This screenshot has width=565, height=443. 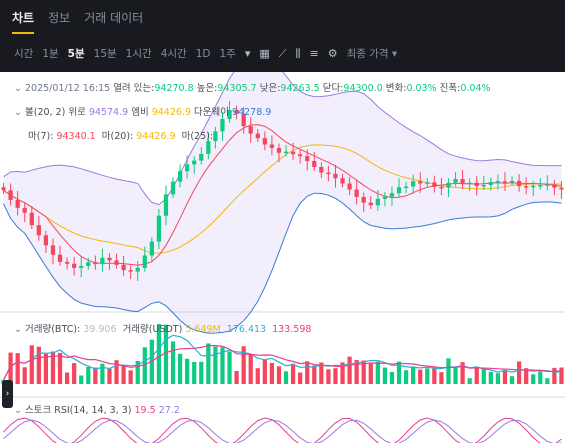 What do you see at coordinates (173, 54) in the screenshot?
I see `interval-4h: 4시간` at bounding box center [173, 54].